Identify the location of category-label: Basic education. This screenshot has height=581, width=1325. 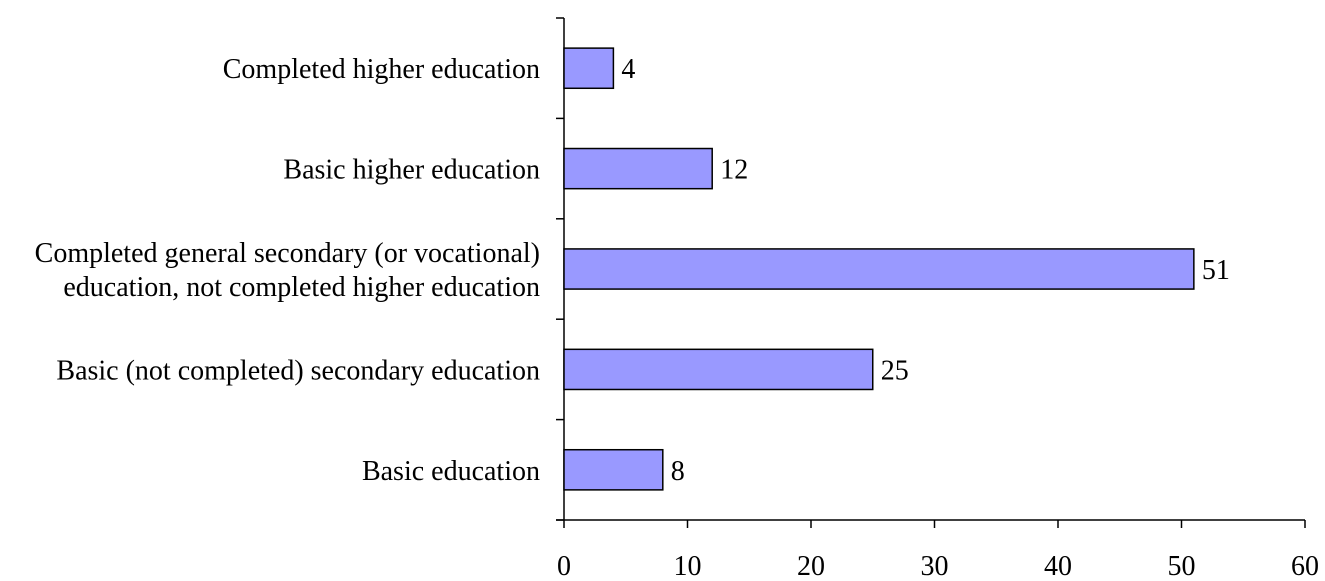
(451, 471).